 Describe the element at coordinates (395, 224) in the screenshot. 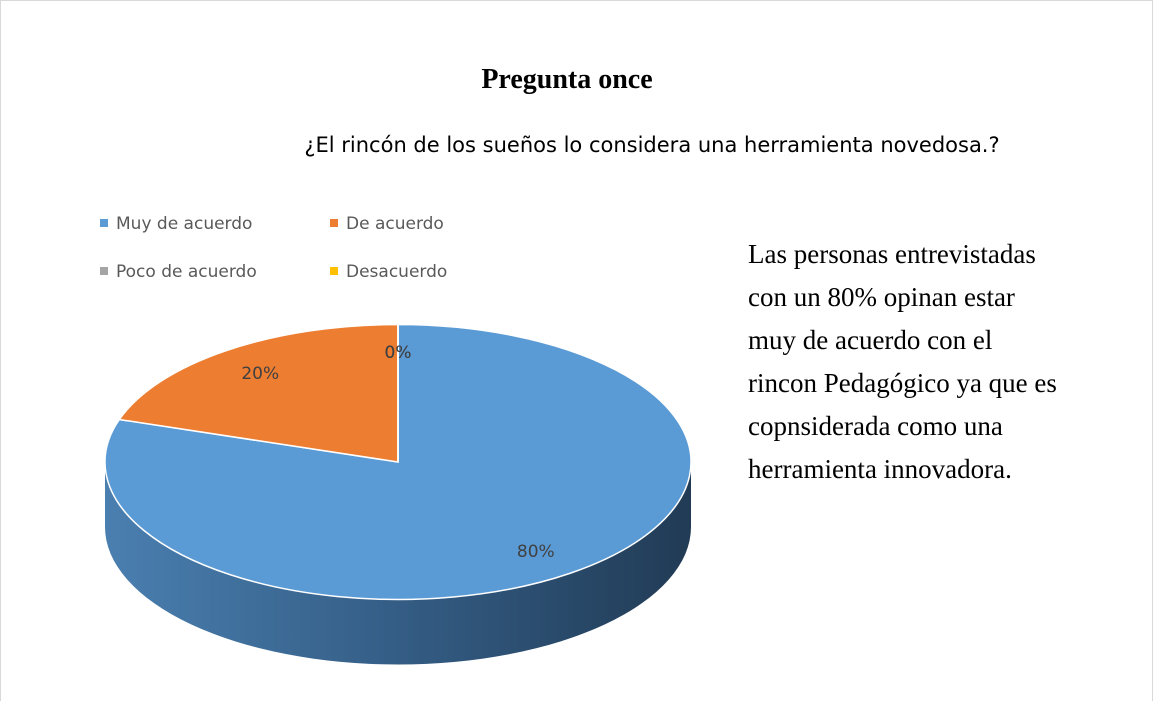

I see `legend-label: De acuerdo` at that location.